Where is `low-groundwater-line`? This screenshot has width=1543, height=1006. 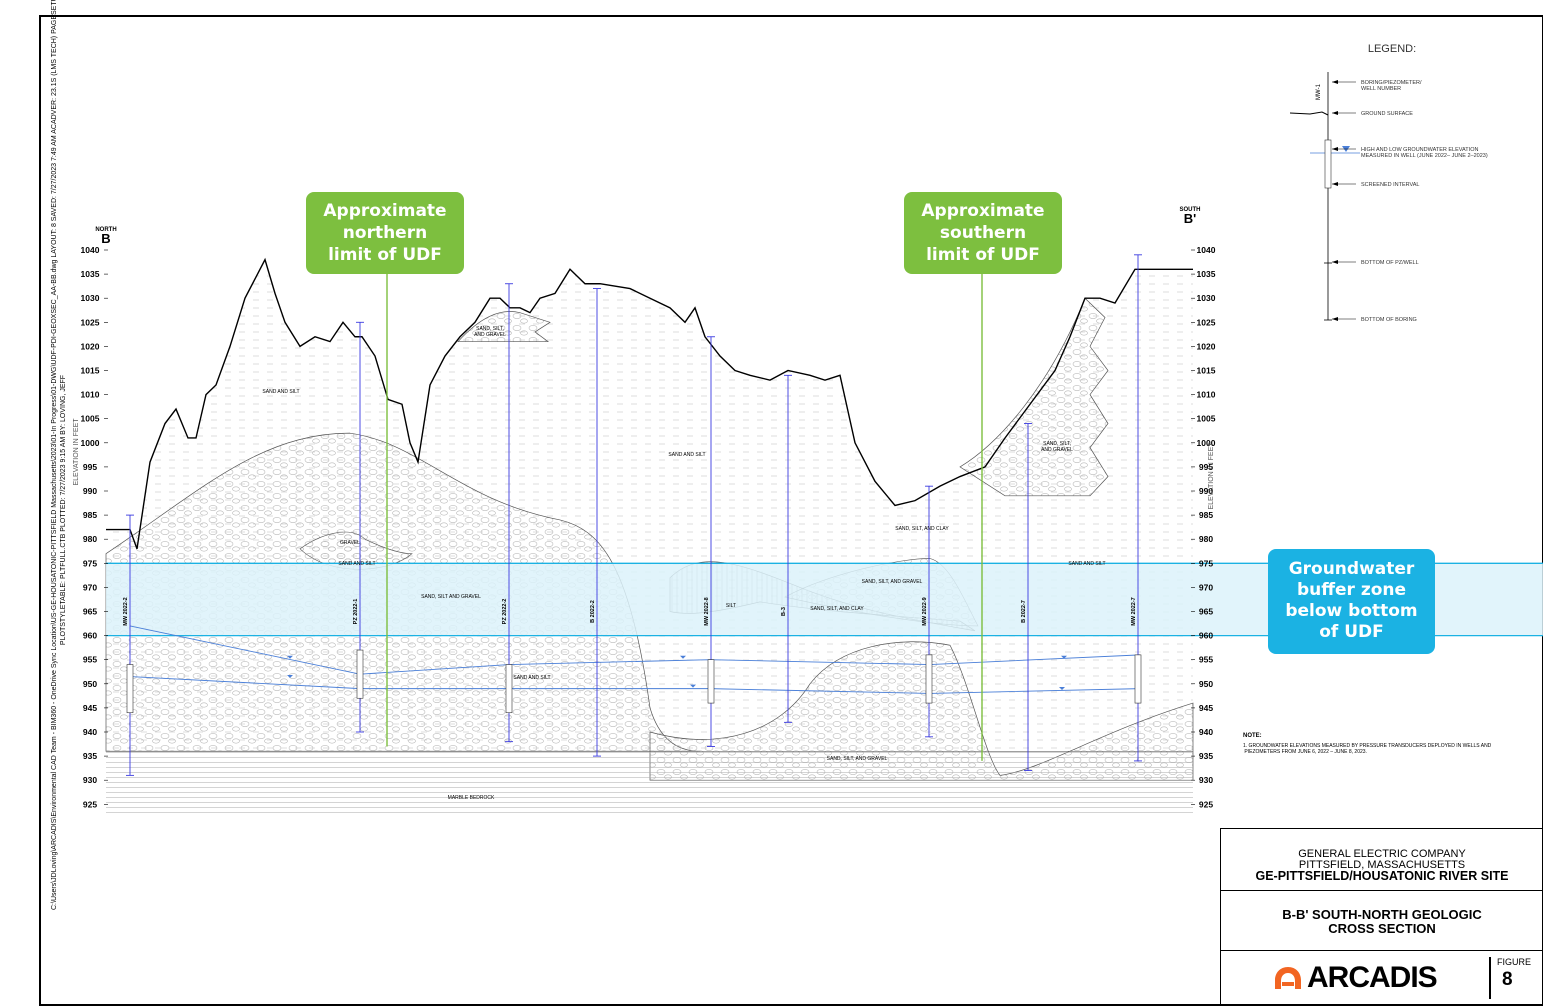 low-groundwater-line is located at coordinates (635, 685).